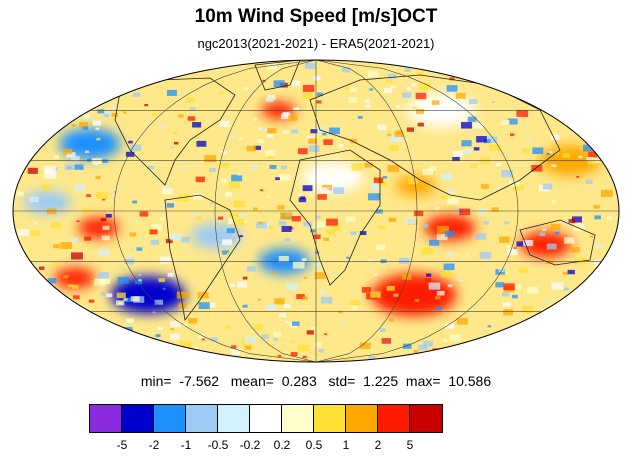  Describe the element at coordinates (316, 43) in the screenshot. I see `page-subtitle: ngc2013(2021-2021) - ERA5(2021-2021)` at that location.